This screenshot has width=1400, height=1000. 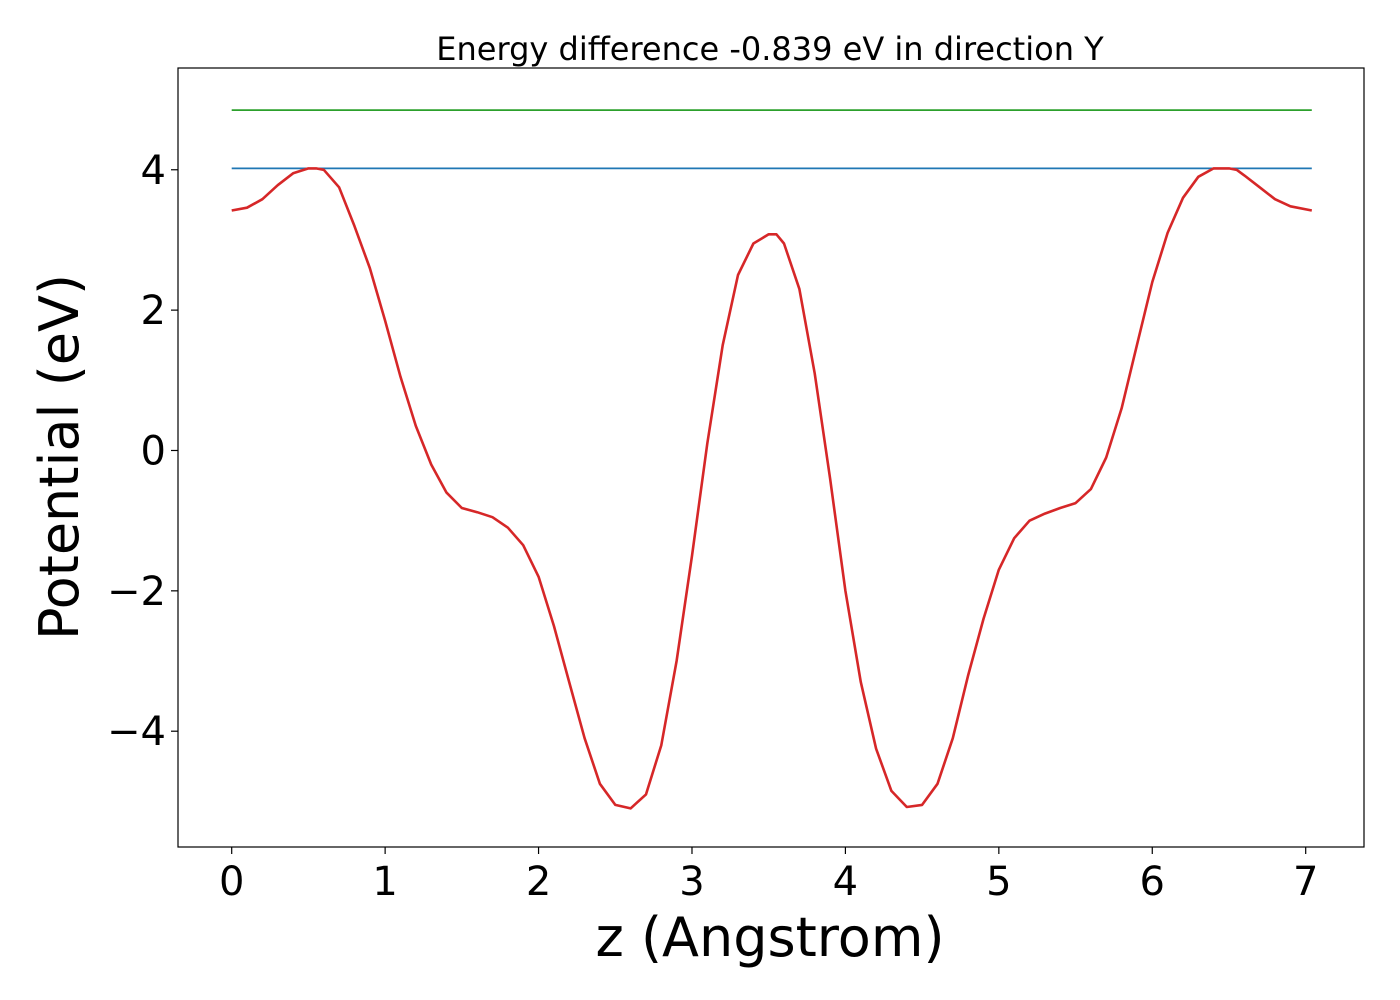 I want to click on x-tick-label: 3, so click(x=691, y=882).